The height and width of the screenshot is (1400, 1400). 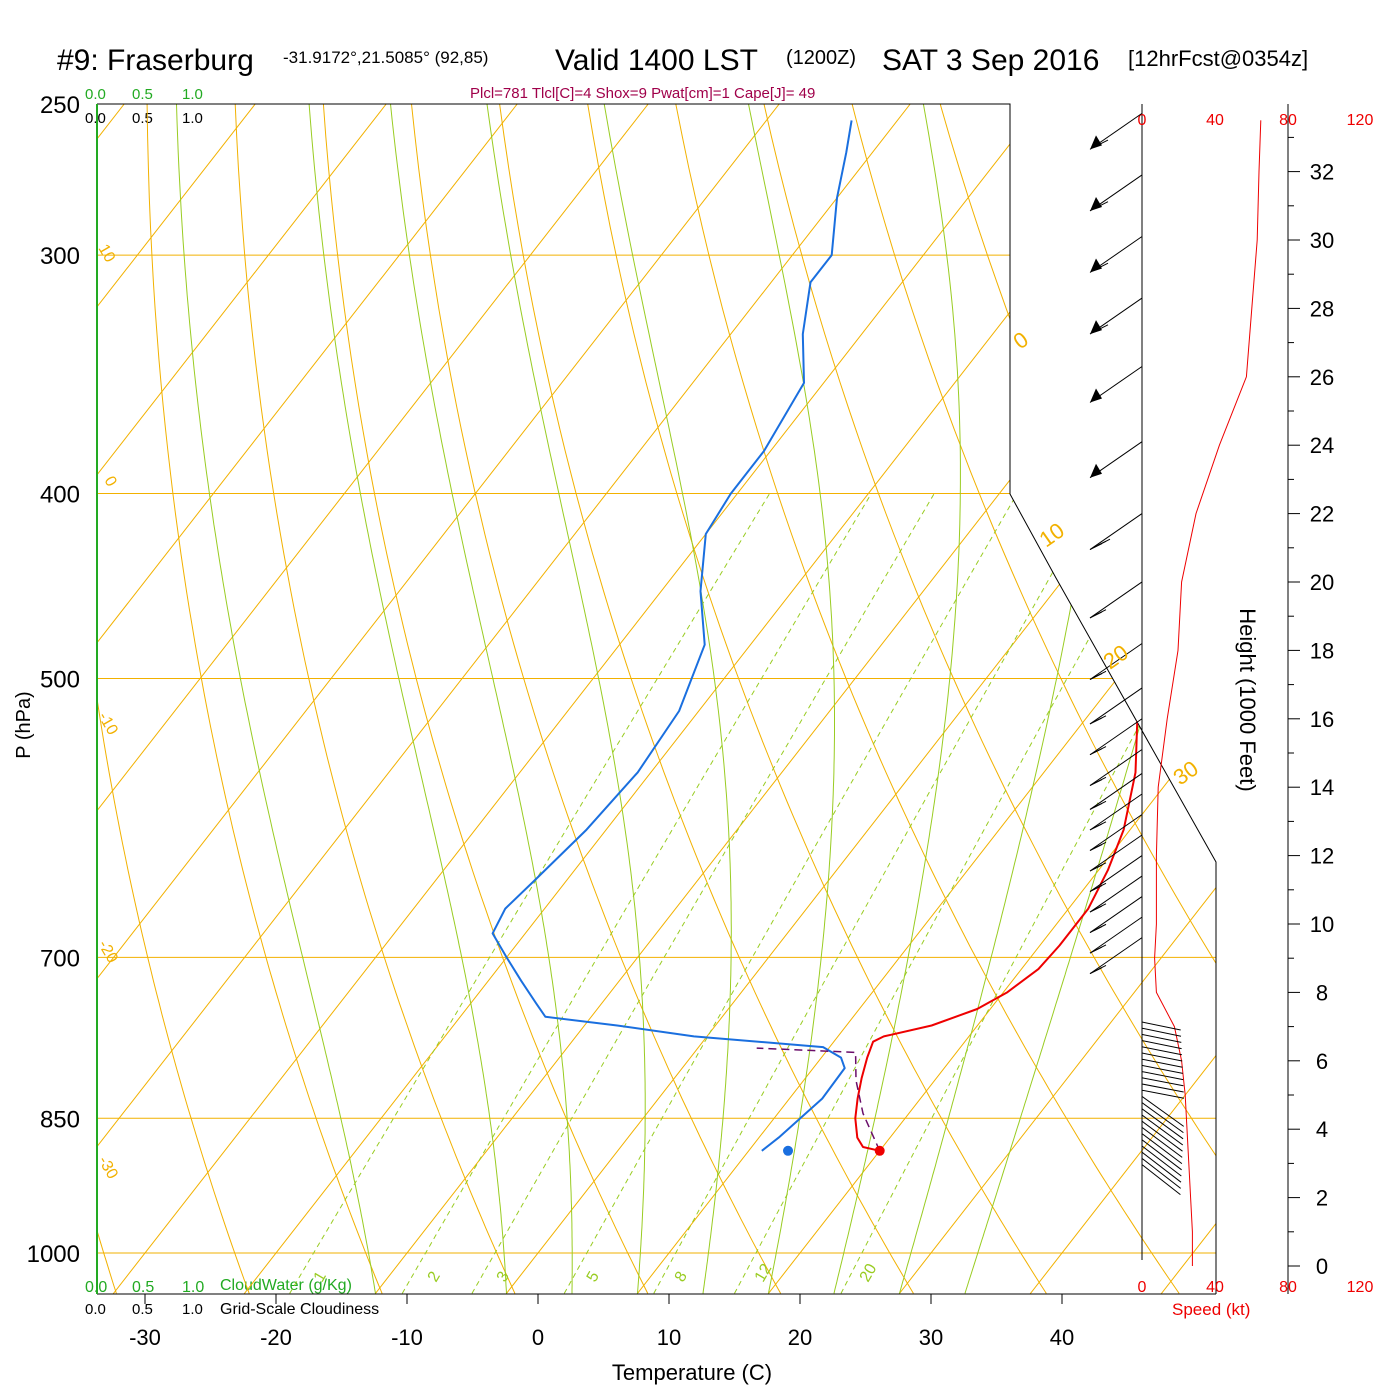 What do you see at coordinates (1215, 120) in the screenshot?
I see `speed-tick-label: 40` at bounding box center [1215, 120].